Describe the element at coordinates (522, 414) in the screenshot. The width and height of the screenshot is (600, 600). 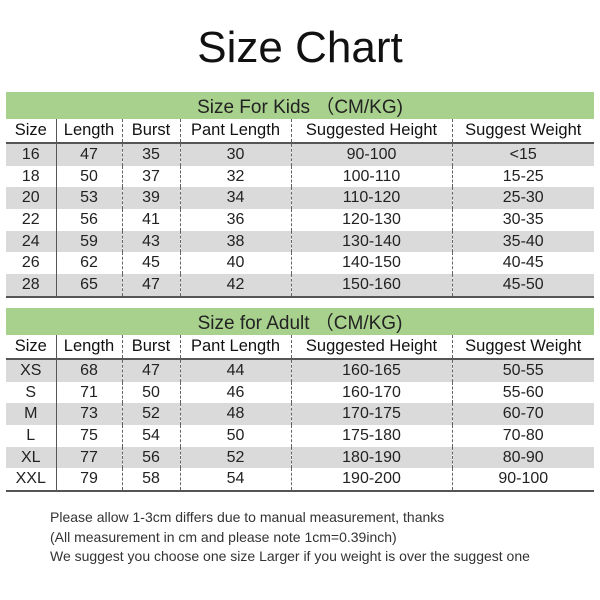
I see `table-cell: 60-70` at that location.